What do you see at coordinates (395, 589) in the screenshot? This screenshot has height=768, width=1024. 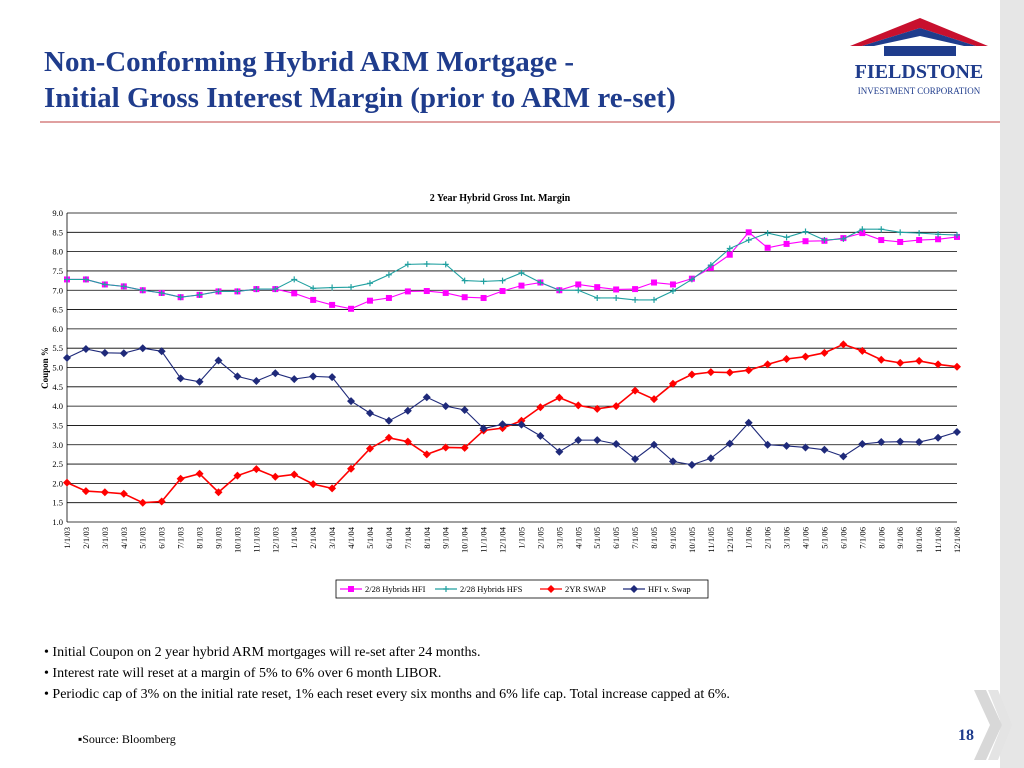 I see `legend-label: 2/28 Hybrids HFI` at bounding box center [395, 589].